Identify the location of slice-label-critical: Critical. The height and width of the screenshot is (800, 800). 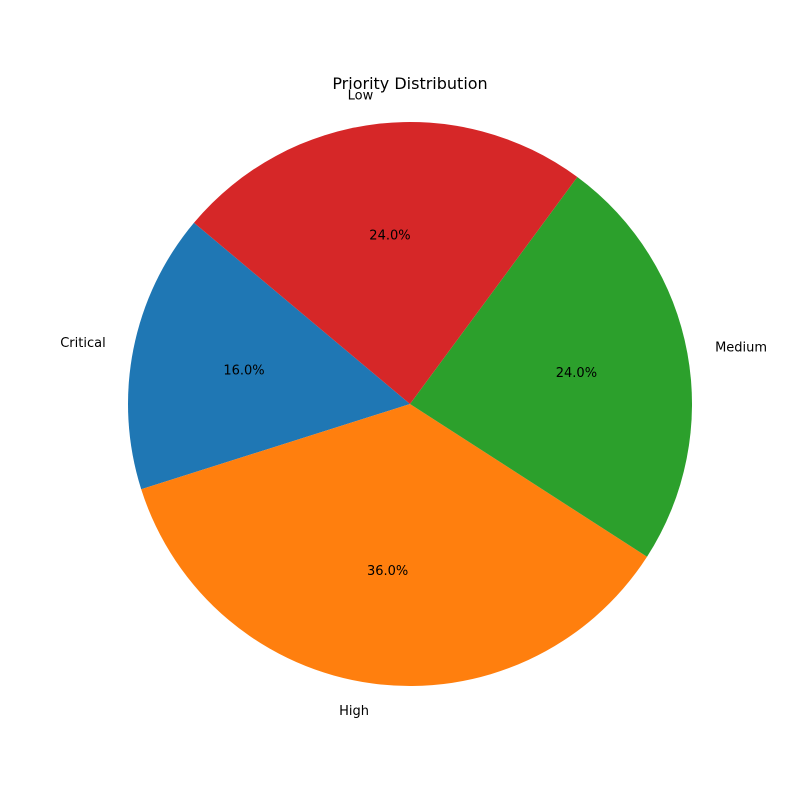
(82, 343).